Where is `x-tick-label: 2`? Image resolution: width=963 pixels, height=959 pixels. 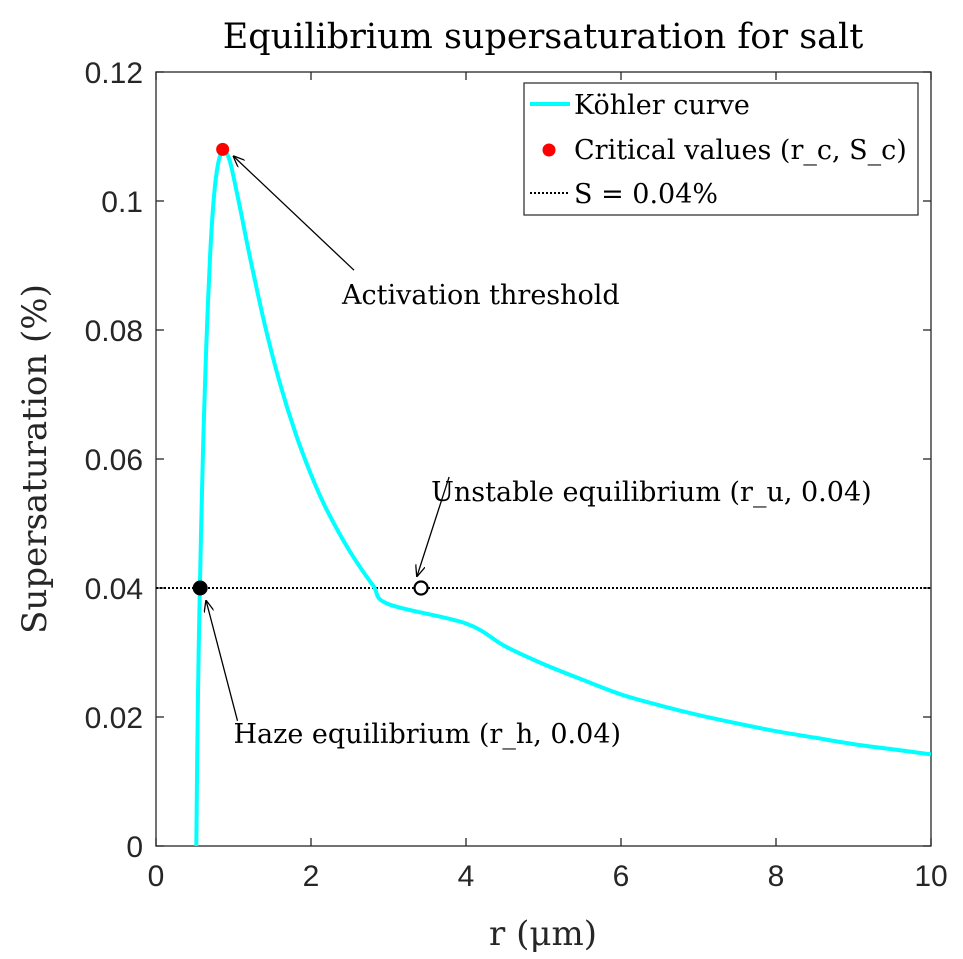 x-tick-label: 2 is located at coordinates (311, 876).